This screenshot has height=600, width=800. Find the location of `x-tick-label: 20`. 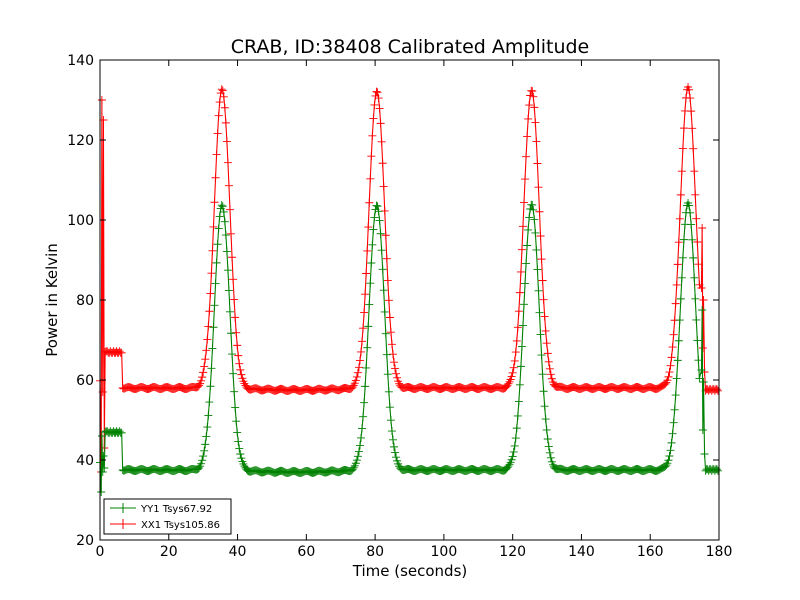

x-tick-label: 20 is located at coordinates (169, 552).